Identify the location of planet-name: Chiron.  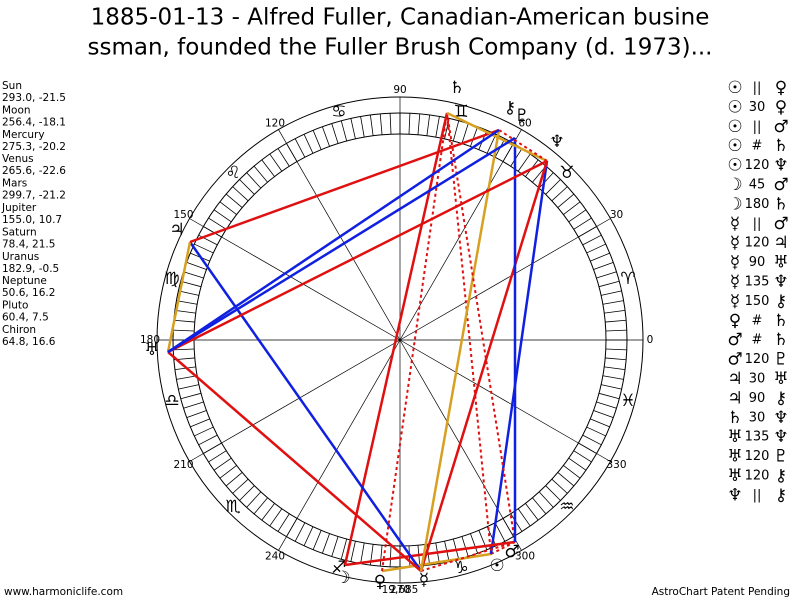
(19, 330).